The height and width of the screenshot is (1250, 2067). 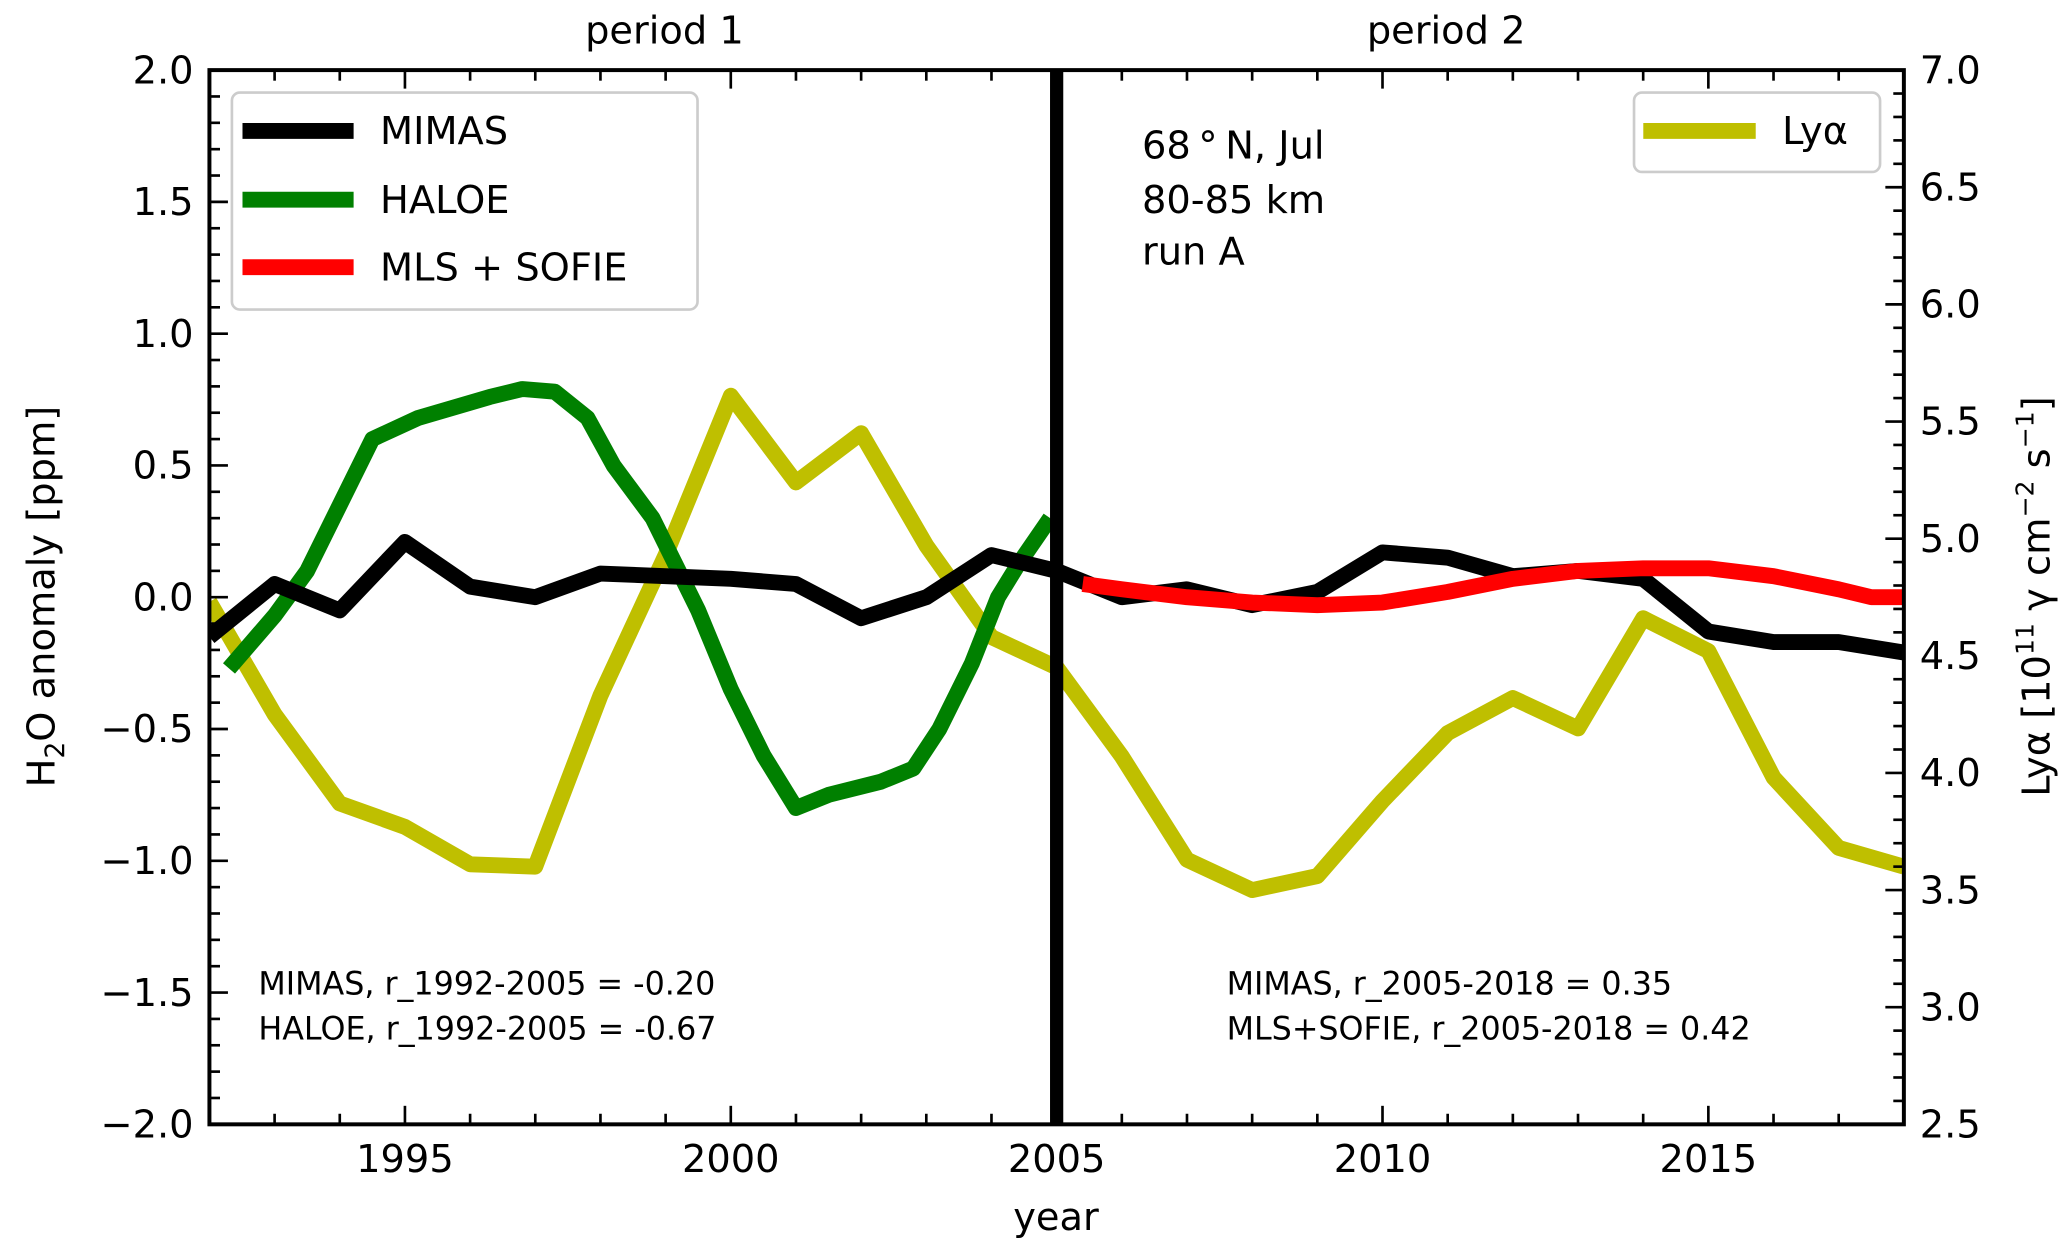 I want to click on y-left-tick-label: −0.5, so click(x=146, y=729).